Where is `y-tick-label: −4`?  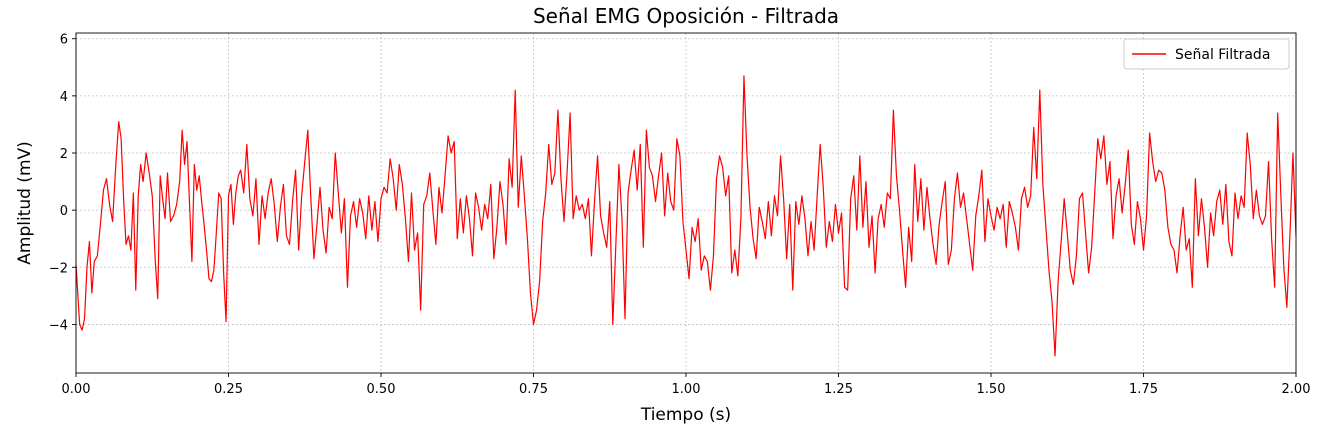
y-tick-label: −4 is located at coordinates (58, 325).